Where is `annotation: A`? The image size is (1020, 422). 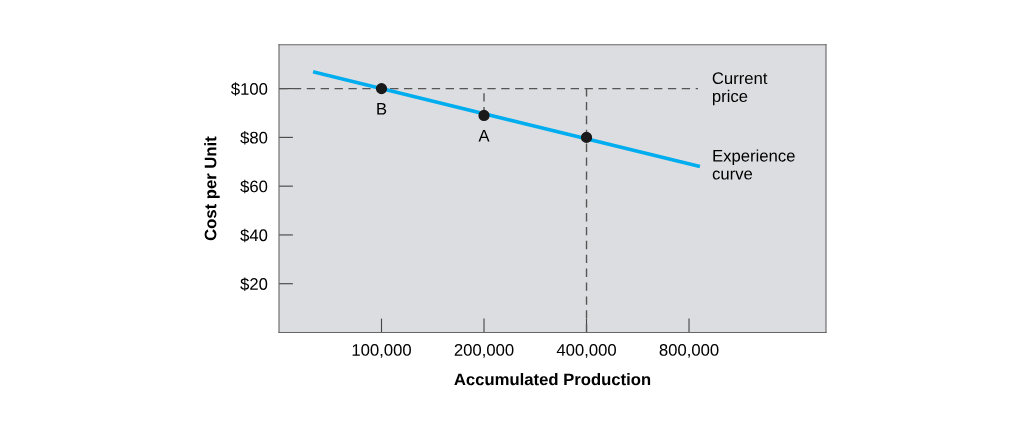
annotation: A is located at coordinates (484, 135).